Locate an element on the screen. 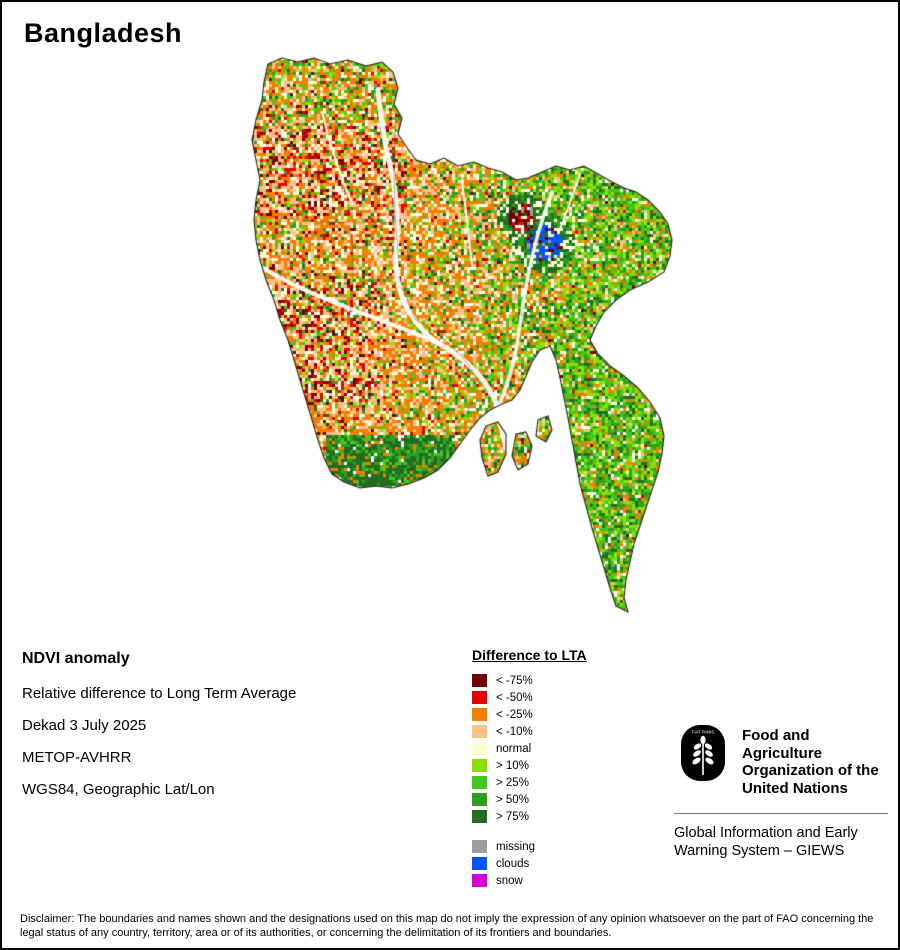 This screenshot has height=950, width=900. legend-item-row: > 25% is located at coordinates (529, 782).